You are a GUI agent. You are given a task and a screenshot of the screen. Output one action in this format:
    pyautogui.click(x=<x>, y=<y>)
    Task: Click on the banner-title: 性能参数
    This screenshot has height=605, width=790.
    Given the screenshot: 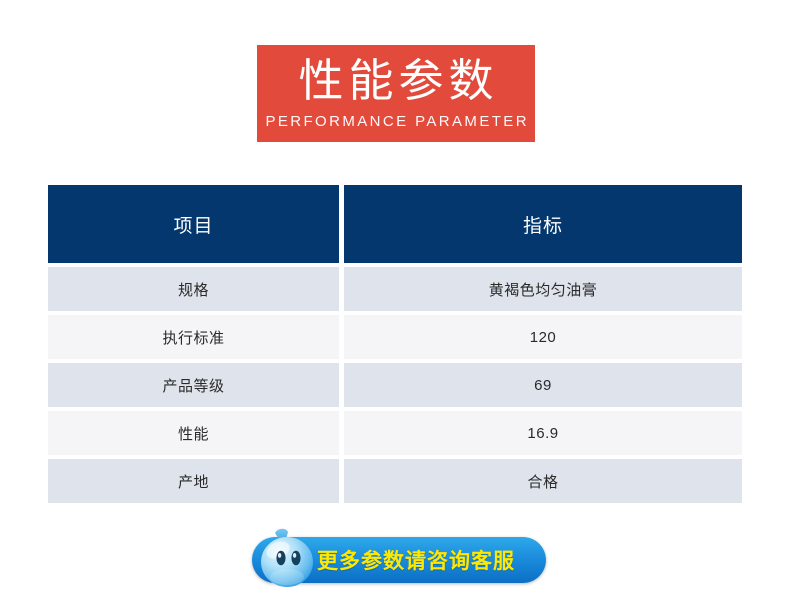 What is the action you would take?
    pyautogui.click(x=398, y=80)
    